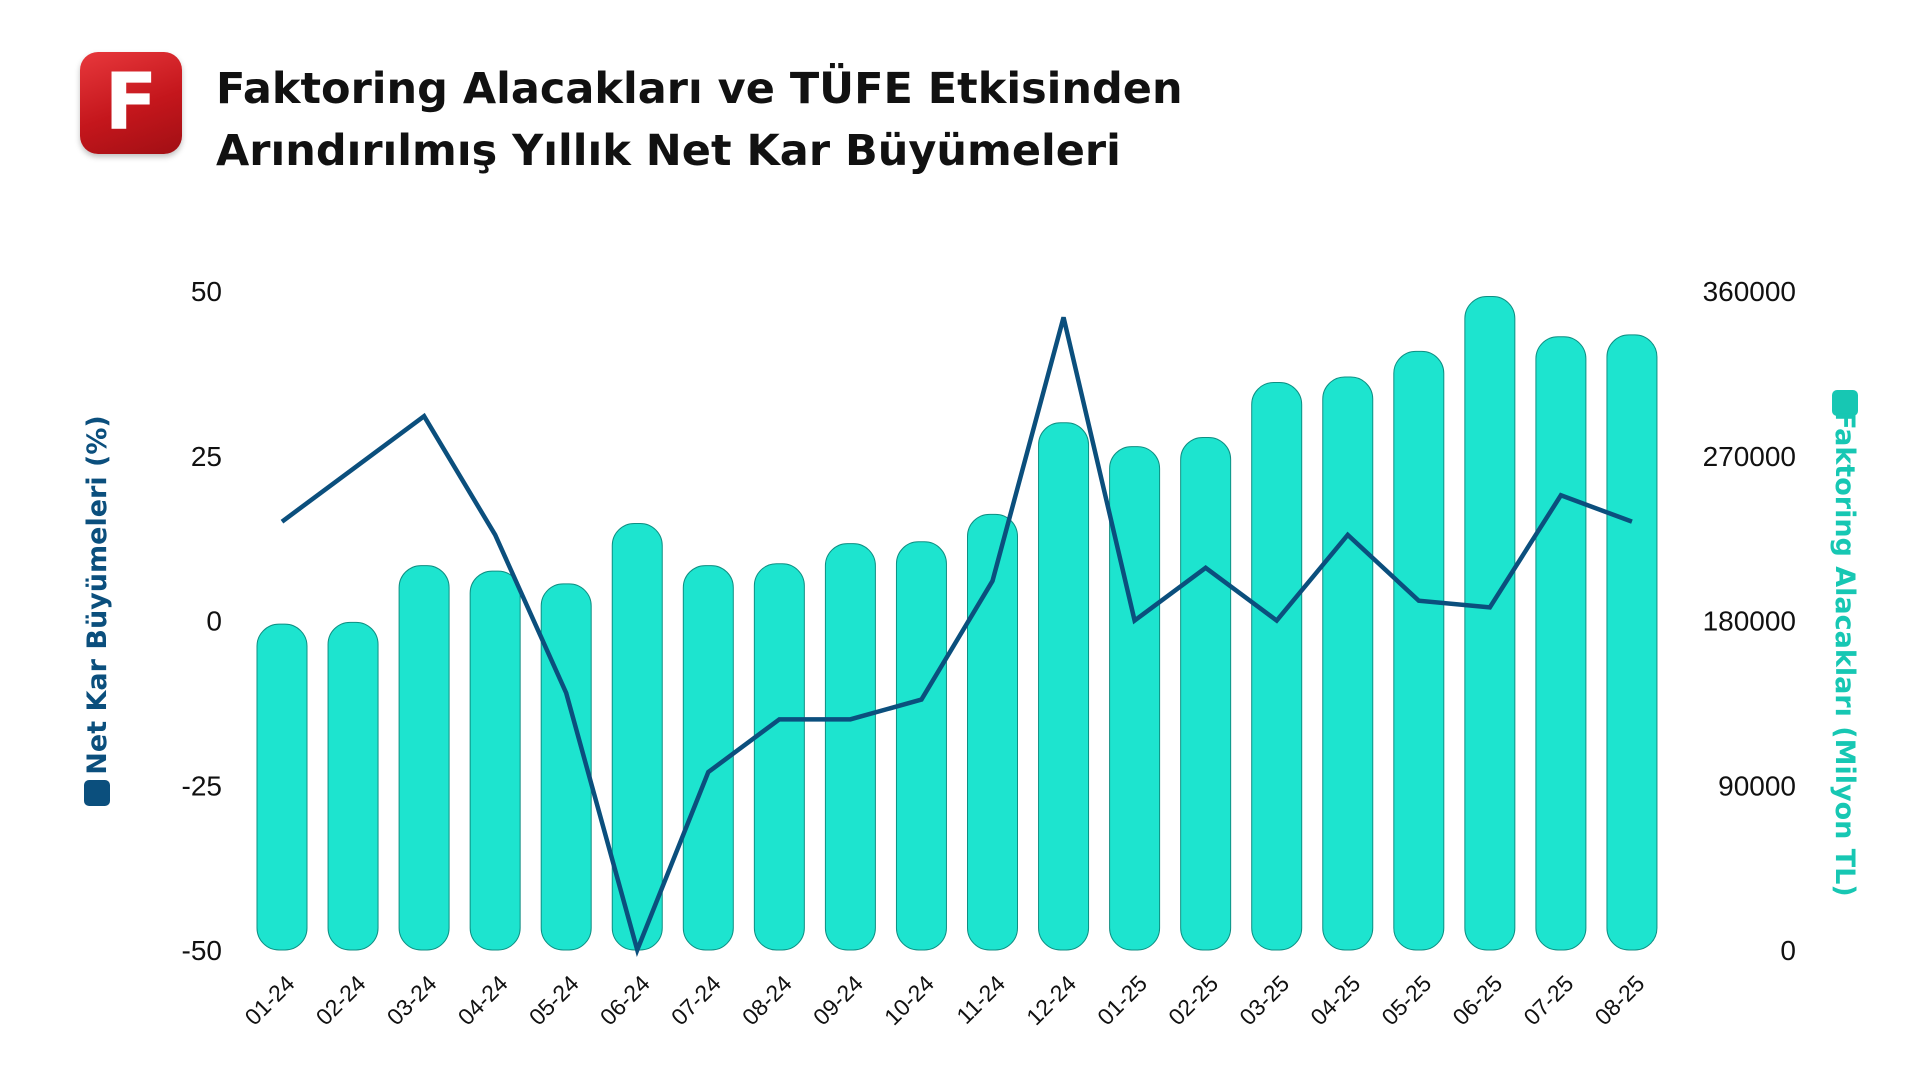 The image size is (1920, 1080). Describe the element at coordinates (1122, 1000) in the screenshot. I see `x-tick-label: 01-25` at that location.